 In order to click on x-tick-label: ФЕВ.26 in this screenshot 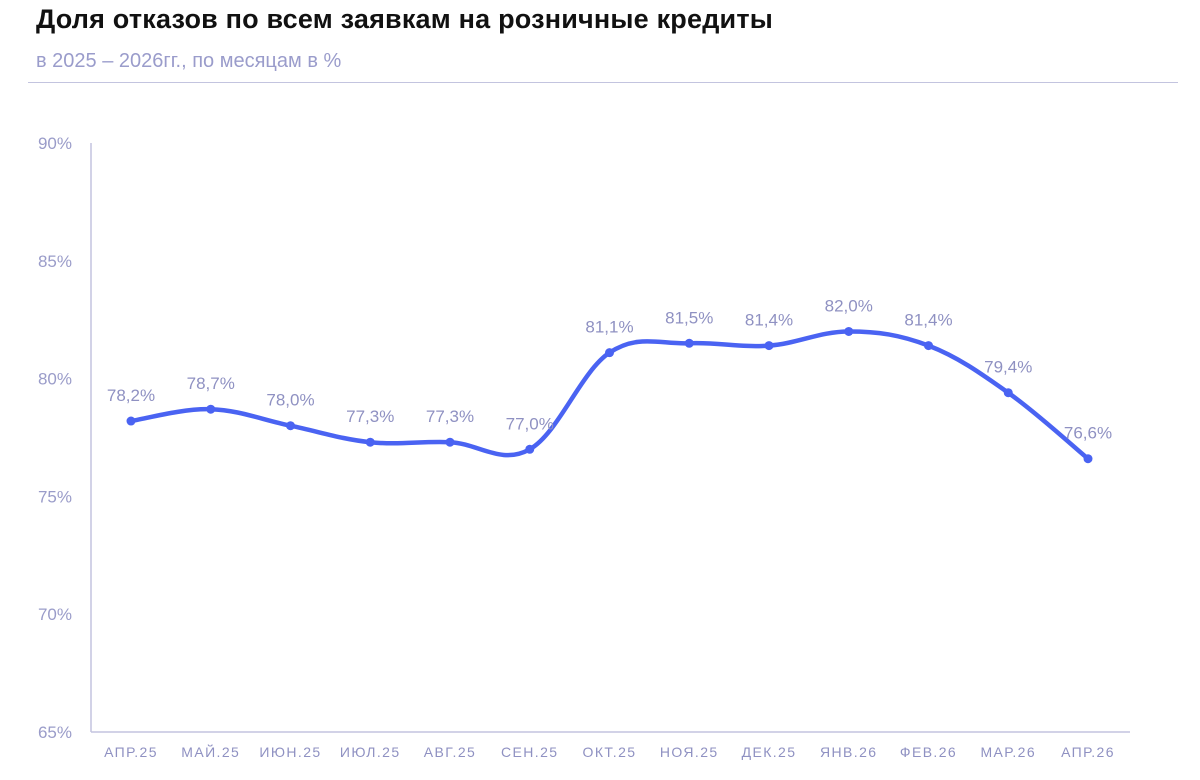, I will do `click(928, 752)`.